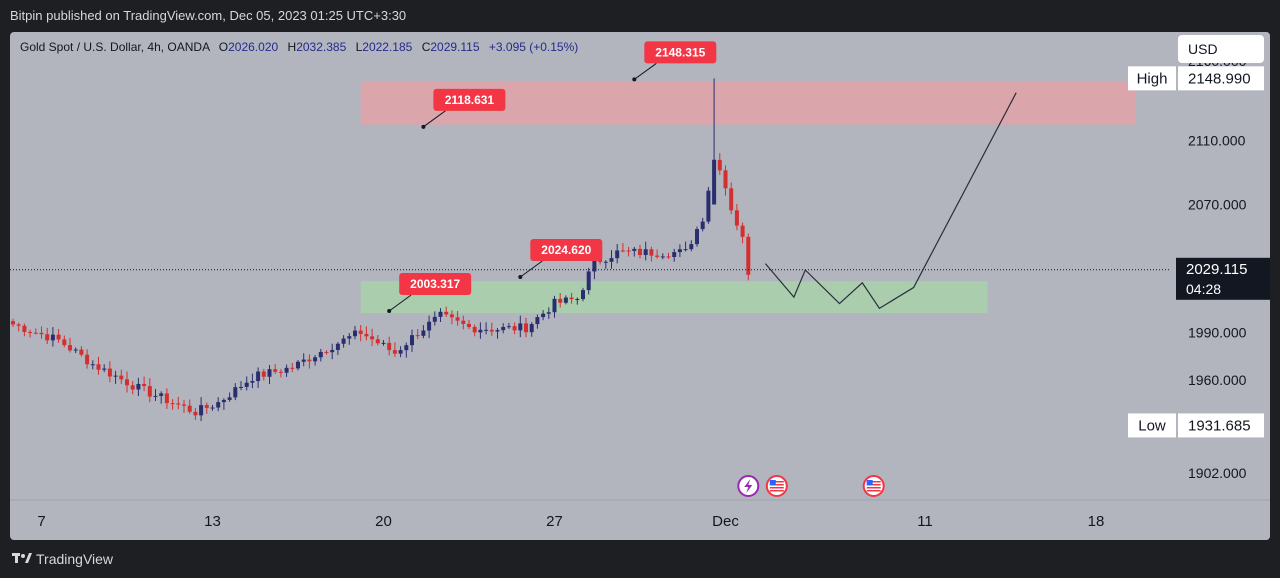 The height and width of the screenshot is (578, 1280). Describe the element at coordinates (426, 47) in the screenshot. I see `close-label: C` at that location.